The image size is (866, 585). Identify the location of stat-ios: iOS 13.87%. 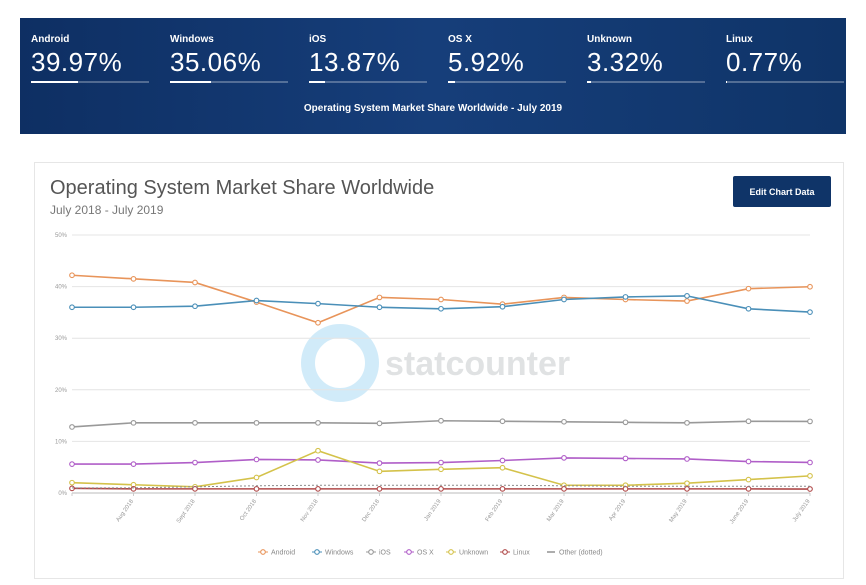
(368, 58).